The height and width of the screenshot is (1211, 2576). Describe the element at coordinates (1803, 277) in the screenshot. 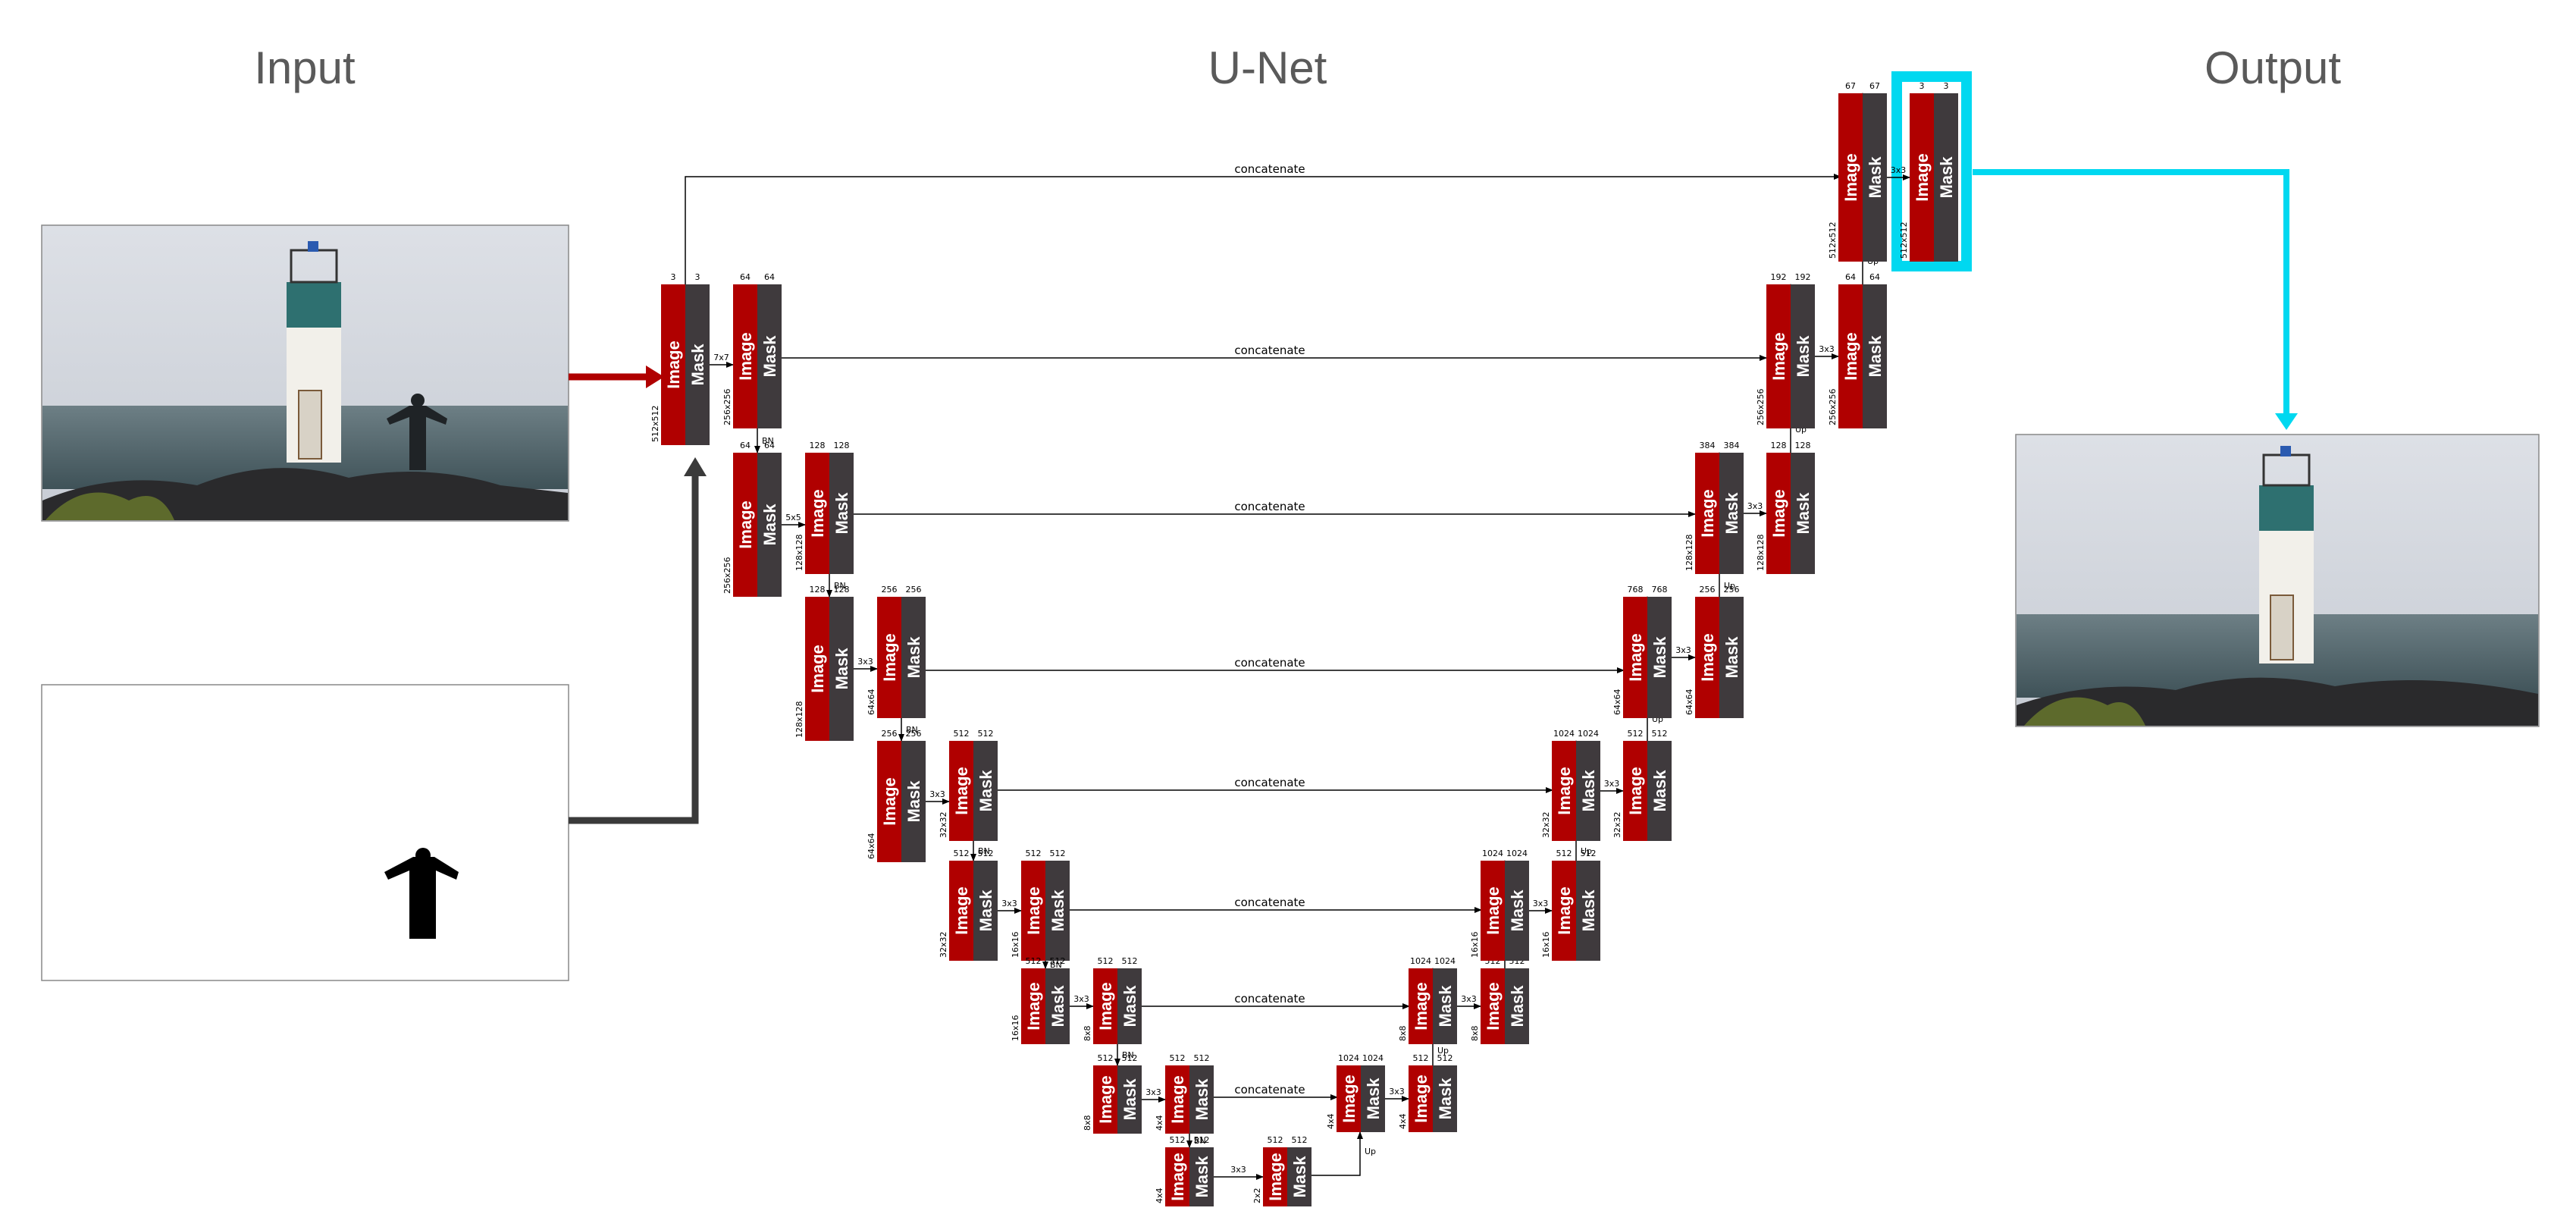

I see `mask-channel-count: 192` at that location.